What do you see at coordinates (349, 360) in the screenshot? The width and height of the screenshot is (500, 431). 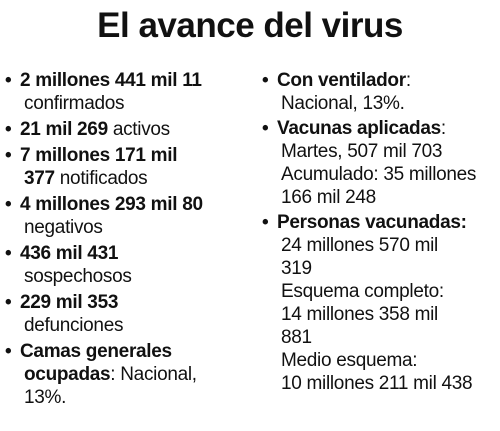 I see `medio-esquema-label: Medio esquema:` at bounding box center [349, 360].